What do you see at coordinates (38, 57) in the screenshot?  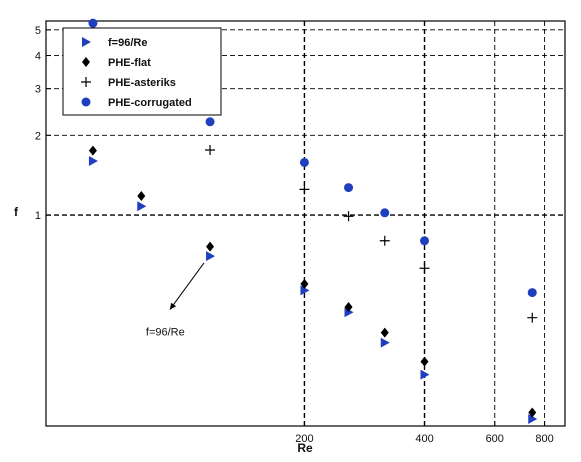 I see `y-tick-label: 4` at bounding box center [38, 57].